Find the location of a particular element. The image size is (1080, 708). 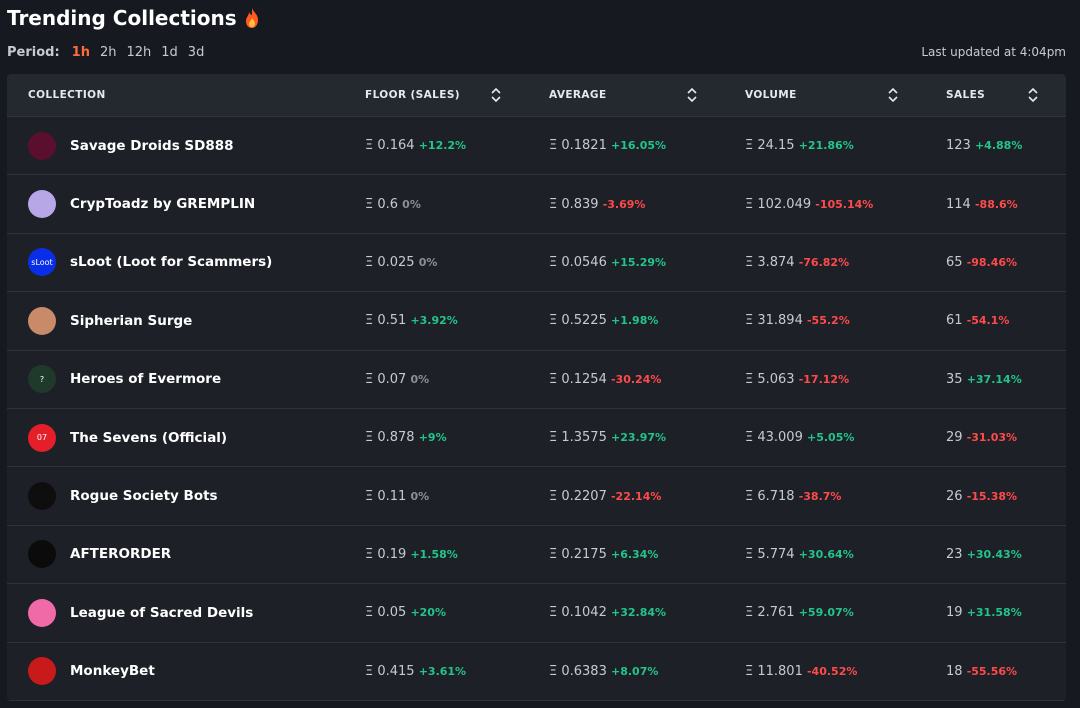

collection-cell: League of Sacred Devils is located at coordinates (186, 612).